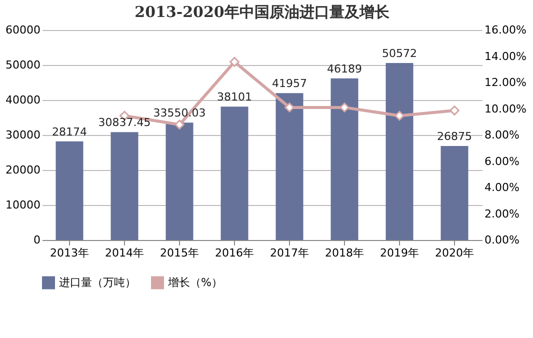 This screenshot has width=533, height=338. I want to click on x-tick-label: 2017年, so click(289, 253).